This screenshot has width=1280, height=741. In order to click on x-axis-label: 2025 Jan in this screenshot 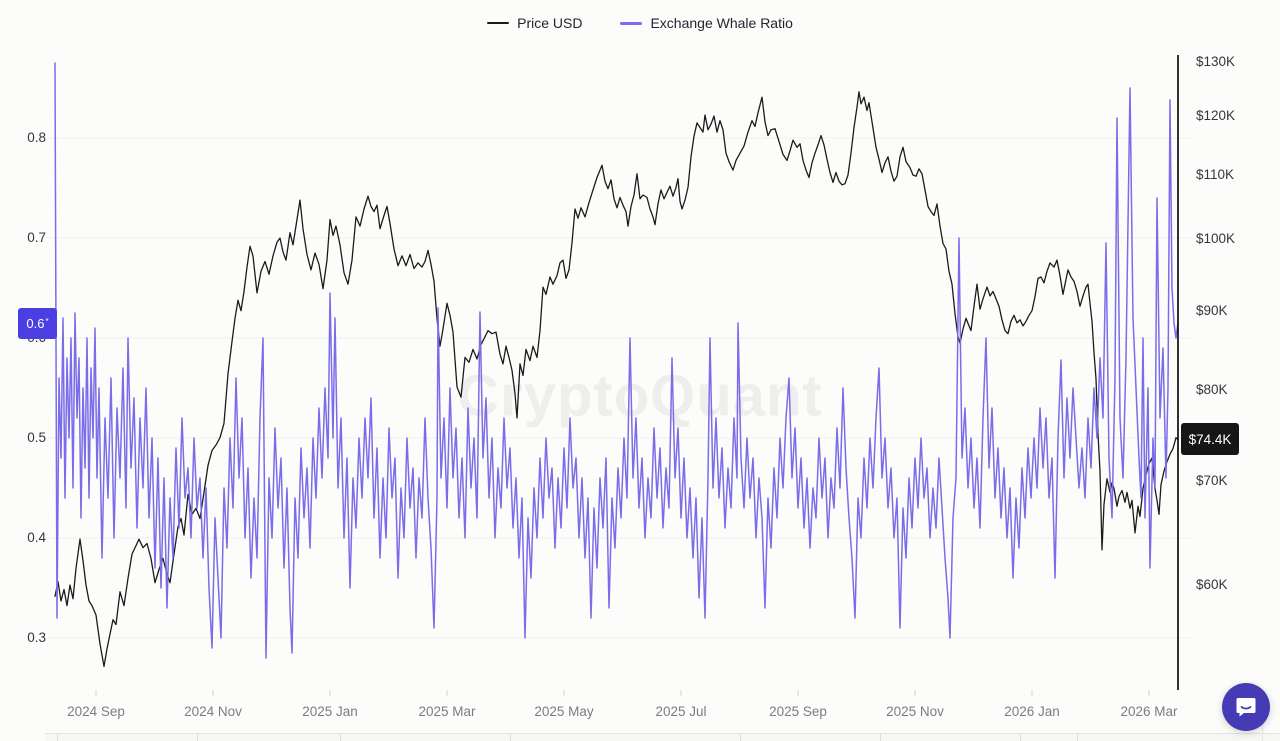, I will do `click(330, 711)`.